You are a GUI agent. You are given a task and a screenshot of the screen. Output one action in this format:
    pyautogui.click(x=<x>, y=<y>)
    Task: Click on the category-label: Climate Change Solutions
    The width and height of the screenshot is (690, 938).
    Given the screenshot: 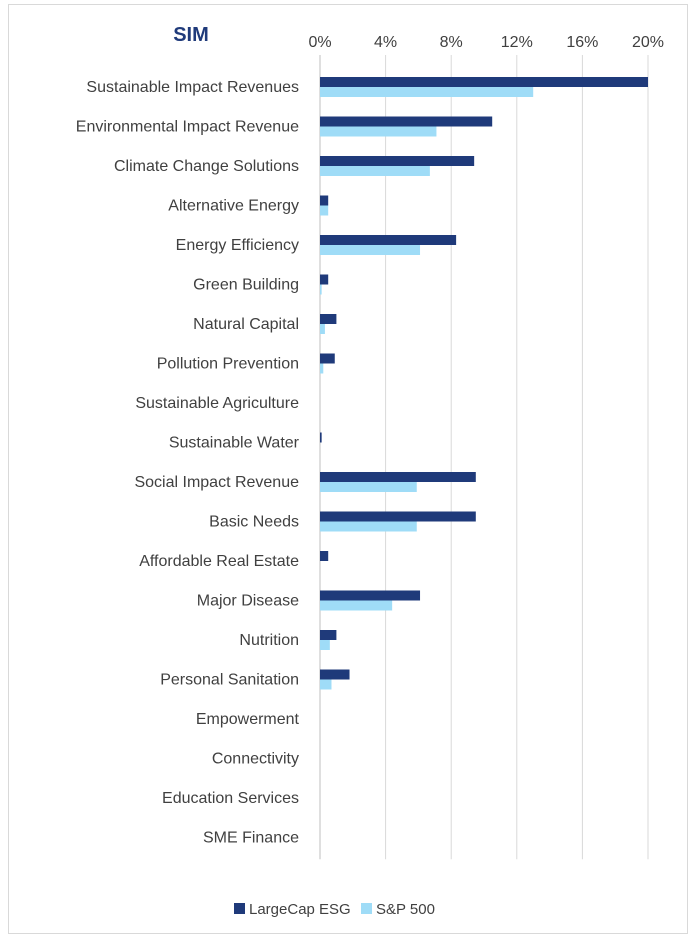 What is the action you would take?
    pyautogui.click(x=206, y=166)
    